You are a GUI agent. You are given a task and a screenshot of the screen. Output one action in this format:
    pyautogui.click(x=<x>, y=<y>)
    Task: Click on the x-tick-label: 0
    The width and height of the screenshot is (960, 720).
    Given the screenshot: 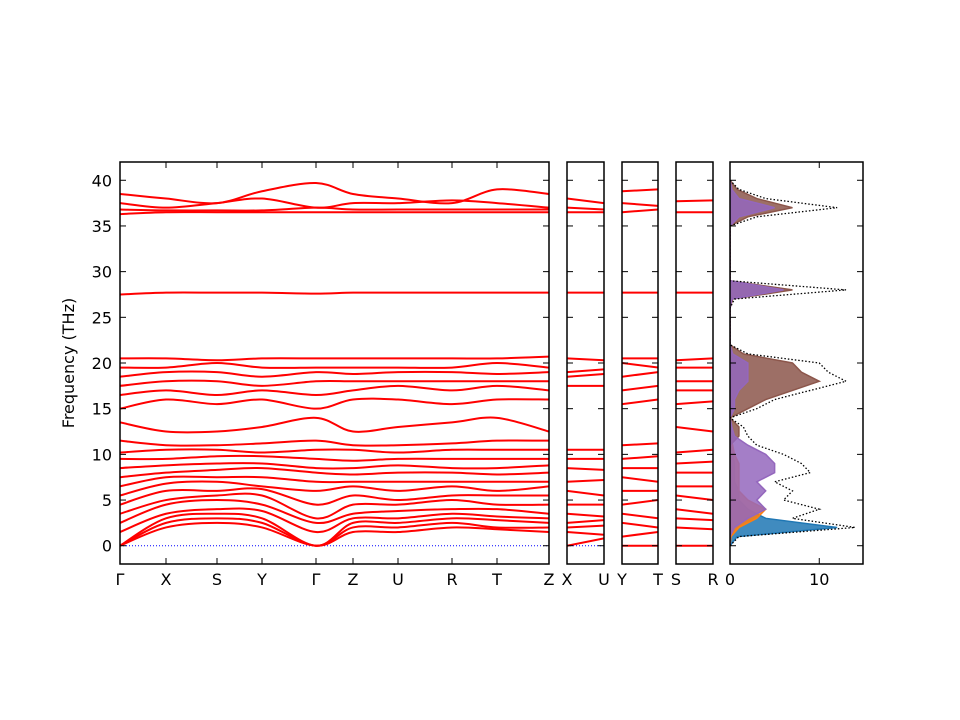 What is the action you would take?
    pyautogui.click(x=730, y=579)
    